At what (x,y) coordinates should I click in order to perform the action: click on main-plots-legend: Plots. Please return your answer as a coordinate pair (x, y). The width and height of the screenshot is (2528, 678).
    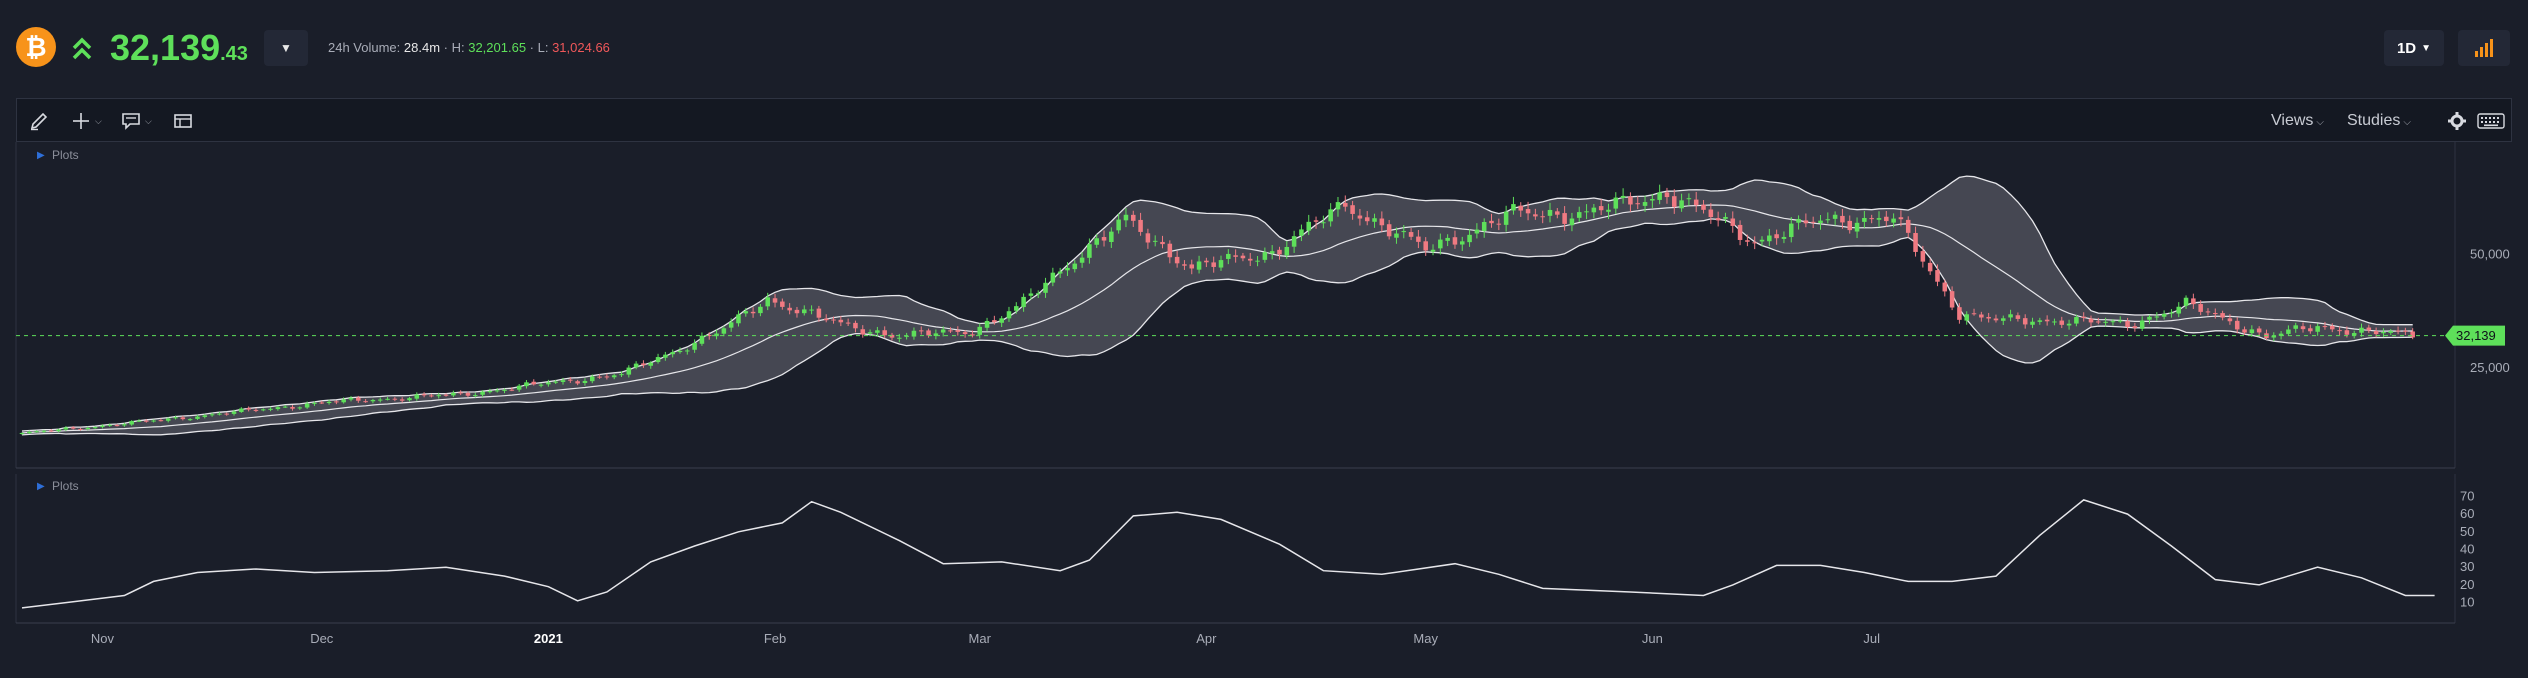
    Looking at the image, I should click on (65, 155).